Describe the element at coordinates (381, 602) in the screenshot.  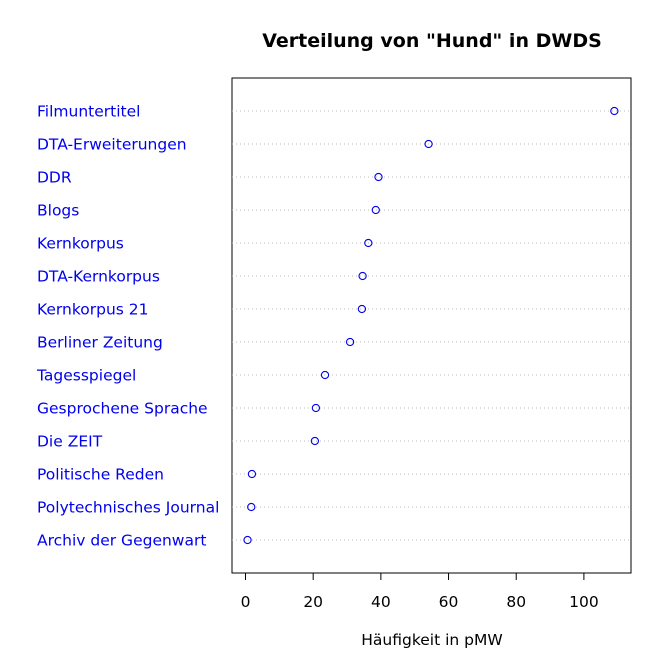
I see `x-tick-label: 40` at that location.